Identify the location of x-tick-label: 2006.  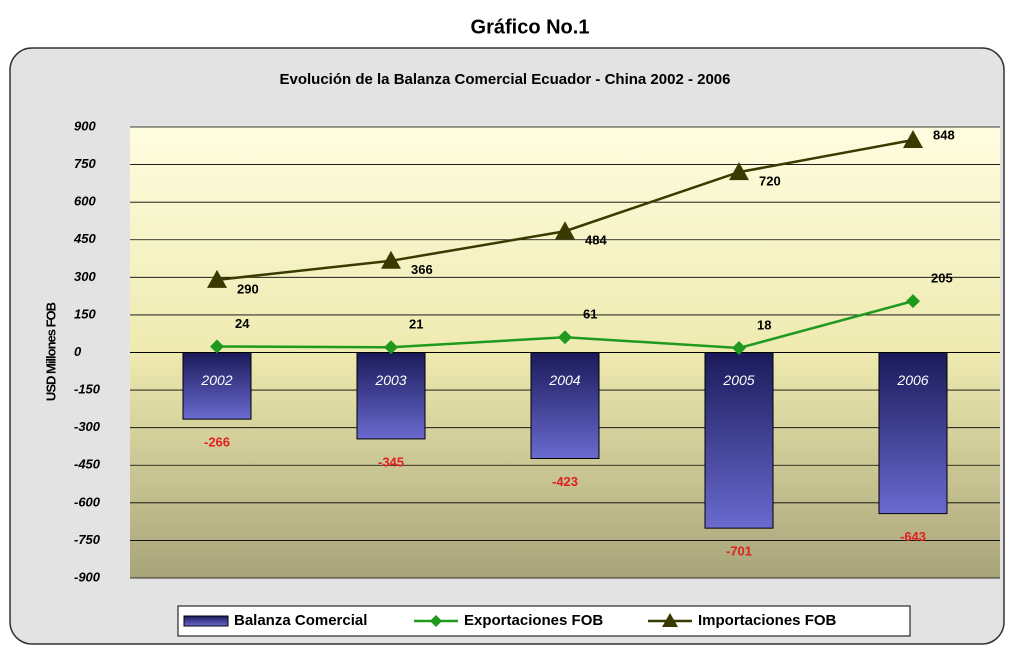
(912, 380).